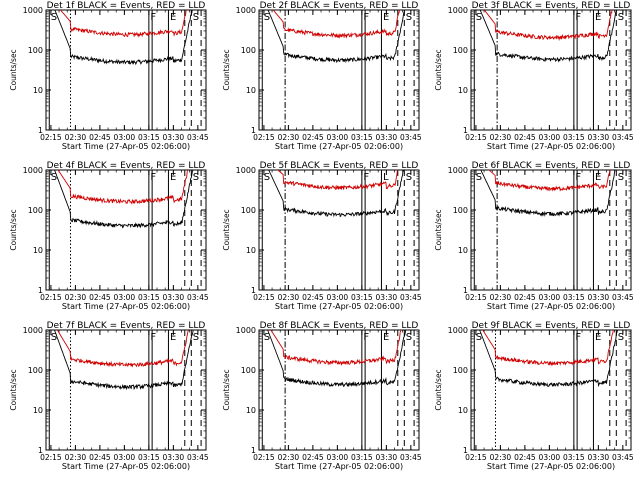 This screenshot has height=480, width=640. I want to click on panel-title: Det 9f BLACK = Events, RED = LLD, so click(551, 326).